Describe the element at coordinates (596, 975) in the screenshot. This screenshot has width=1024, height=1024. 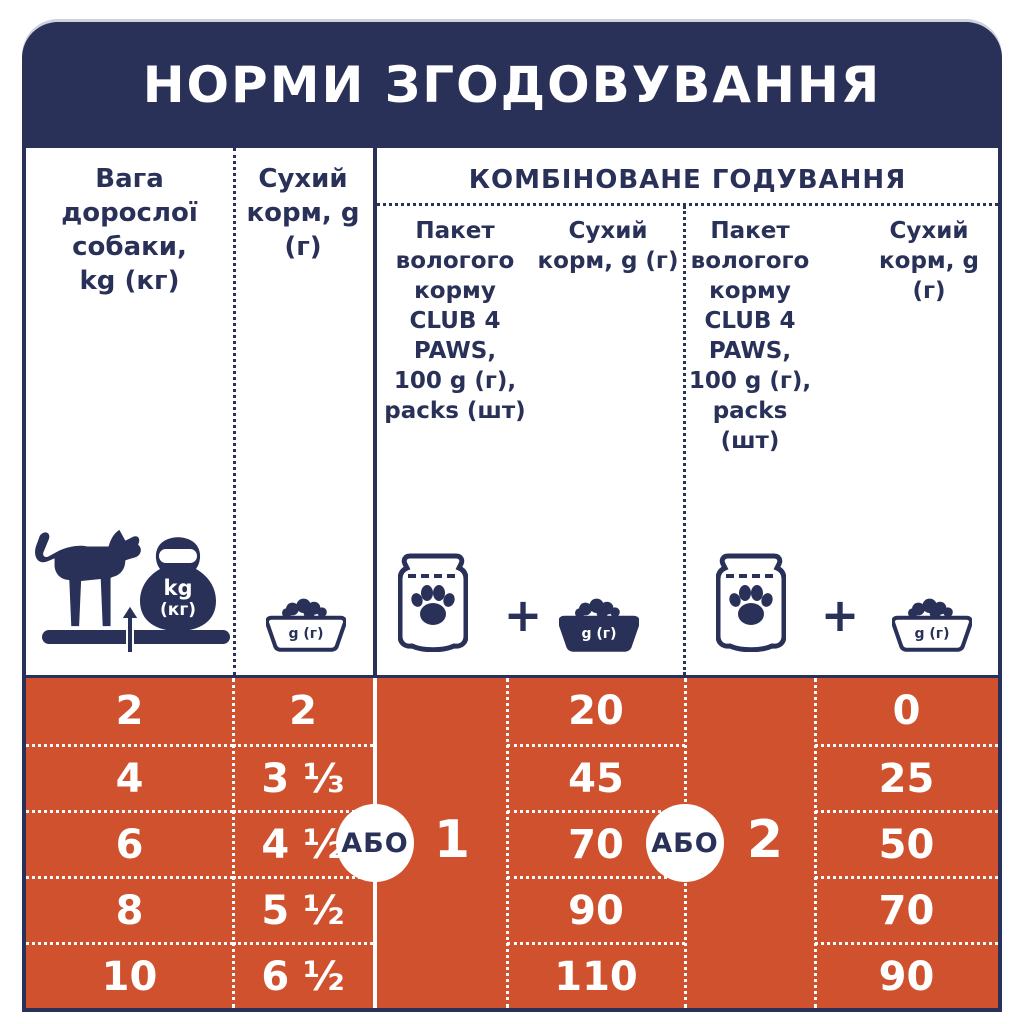
I see `combo1-dry-value: 110` at that location.